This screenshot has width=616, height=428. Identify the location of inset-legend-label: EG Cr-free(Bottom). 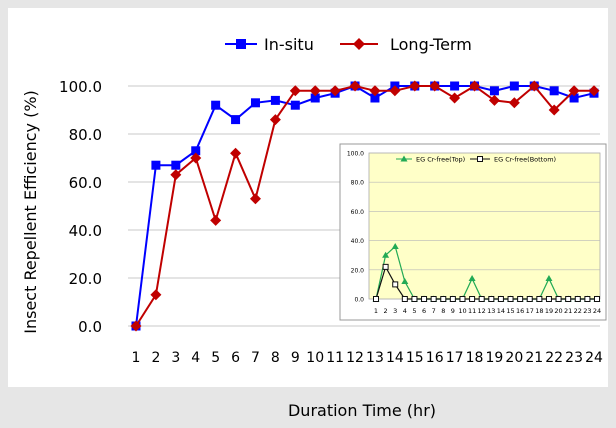
(525, 160).